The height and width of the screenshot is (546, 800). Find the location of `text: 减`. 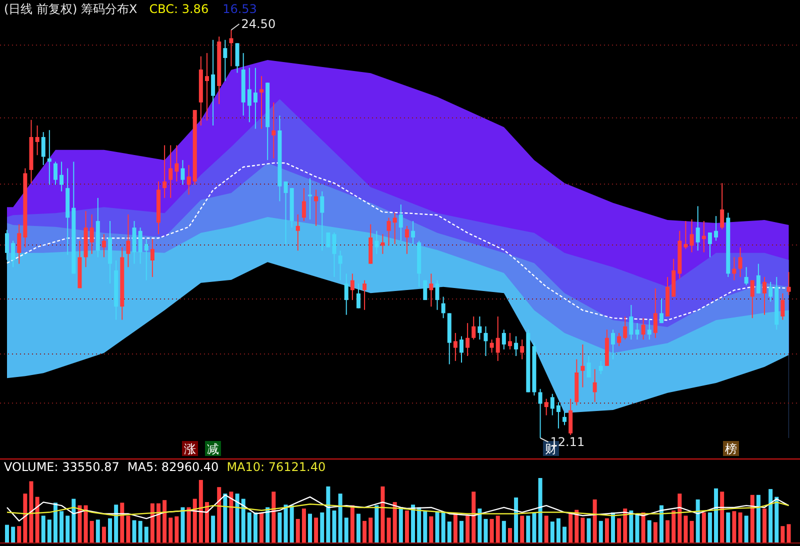

text: 减 is located at coordinates (213, 449).